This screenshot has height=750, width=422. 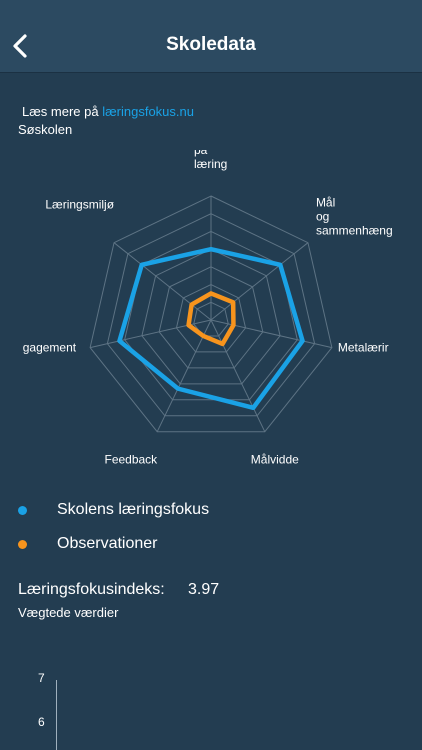 I want to click on radar-series-observationer, so click(x=211, y=319).